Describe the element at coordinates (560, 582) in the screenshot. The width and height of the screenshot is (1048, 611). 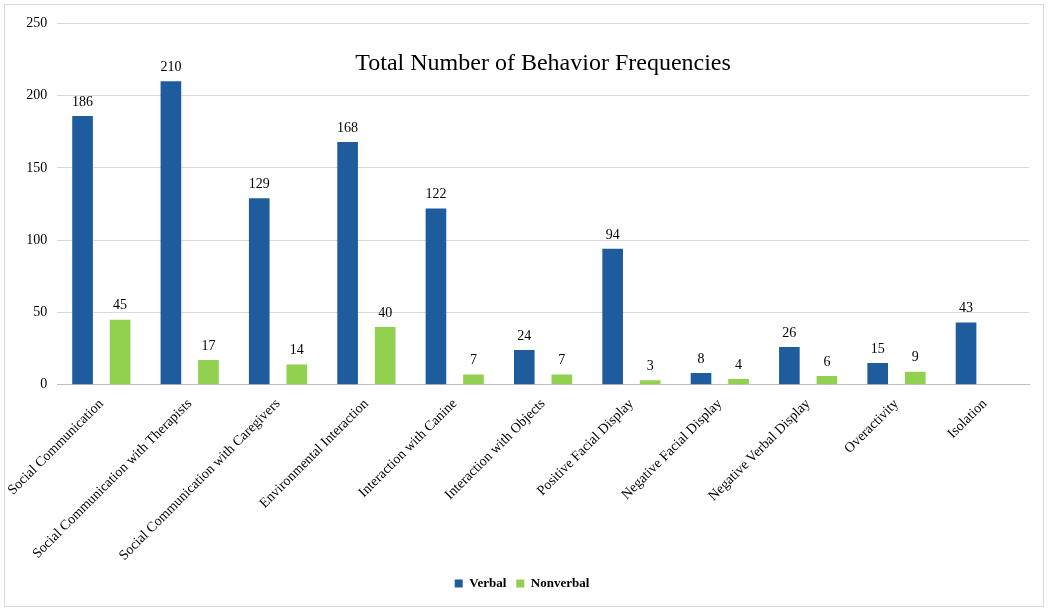
I see `legend-label: Nonverbal` at that location.